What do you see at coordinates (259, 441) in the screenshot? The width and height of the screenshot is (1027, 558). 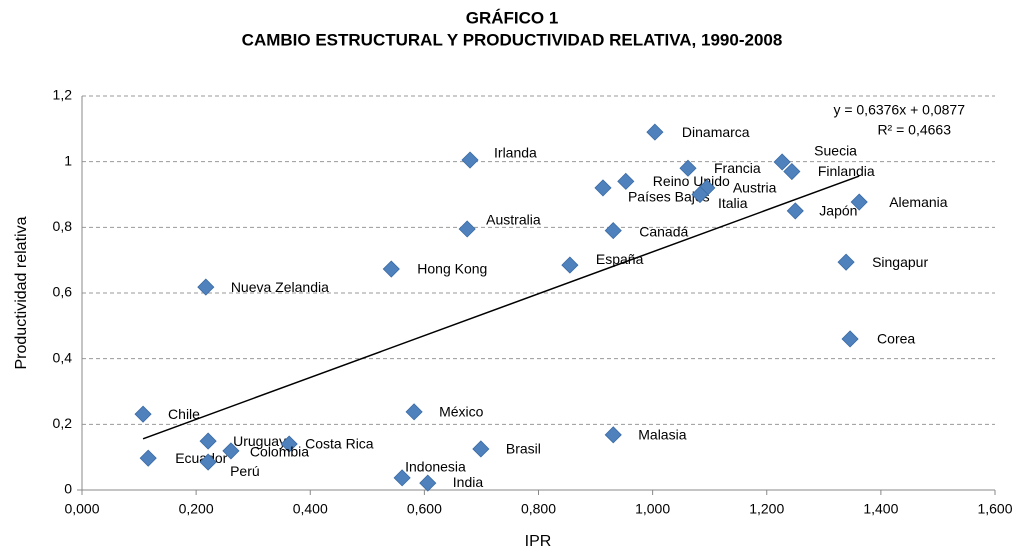 I see `point-label: Uruguay` at bounding box center [259, 441].